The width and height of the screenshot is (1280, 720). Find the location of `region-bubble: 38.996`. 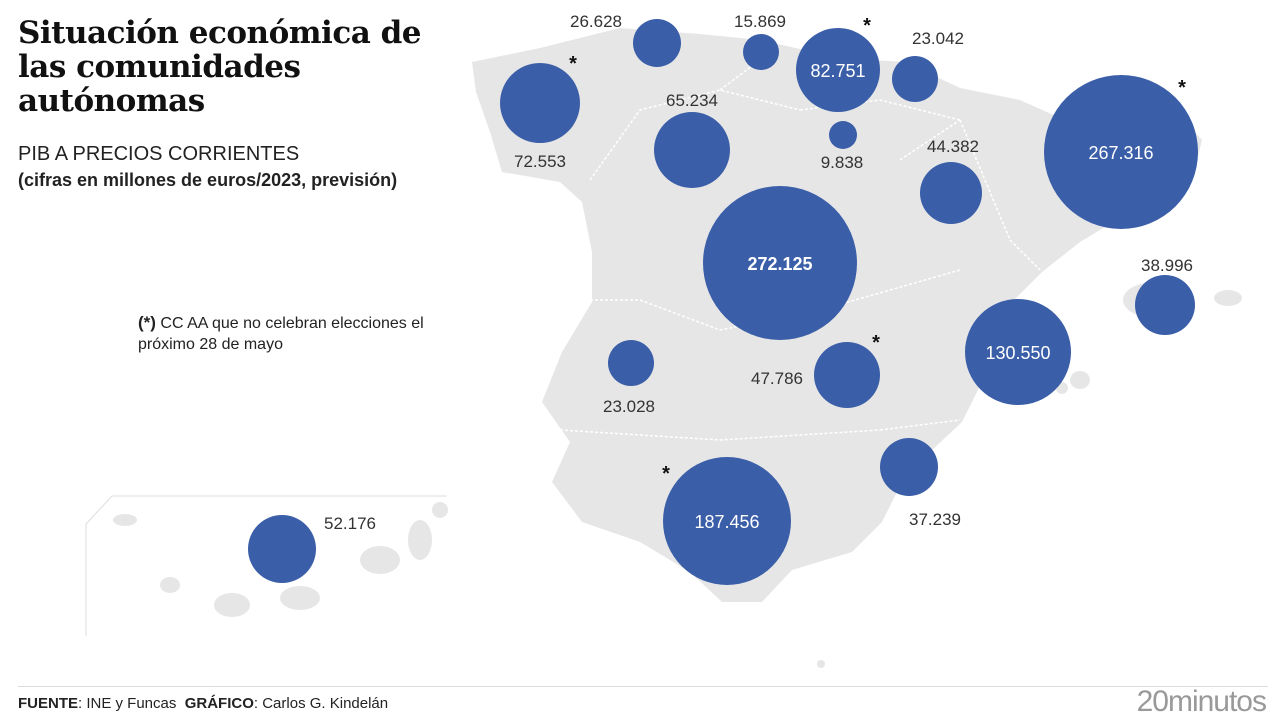

region-bubble: 38.996 is located at coordinates (1165, 295).